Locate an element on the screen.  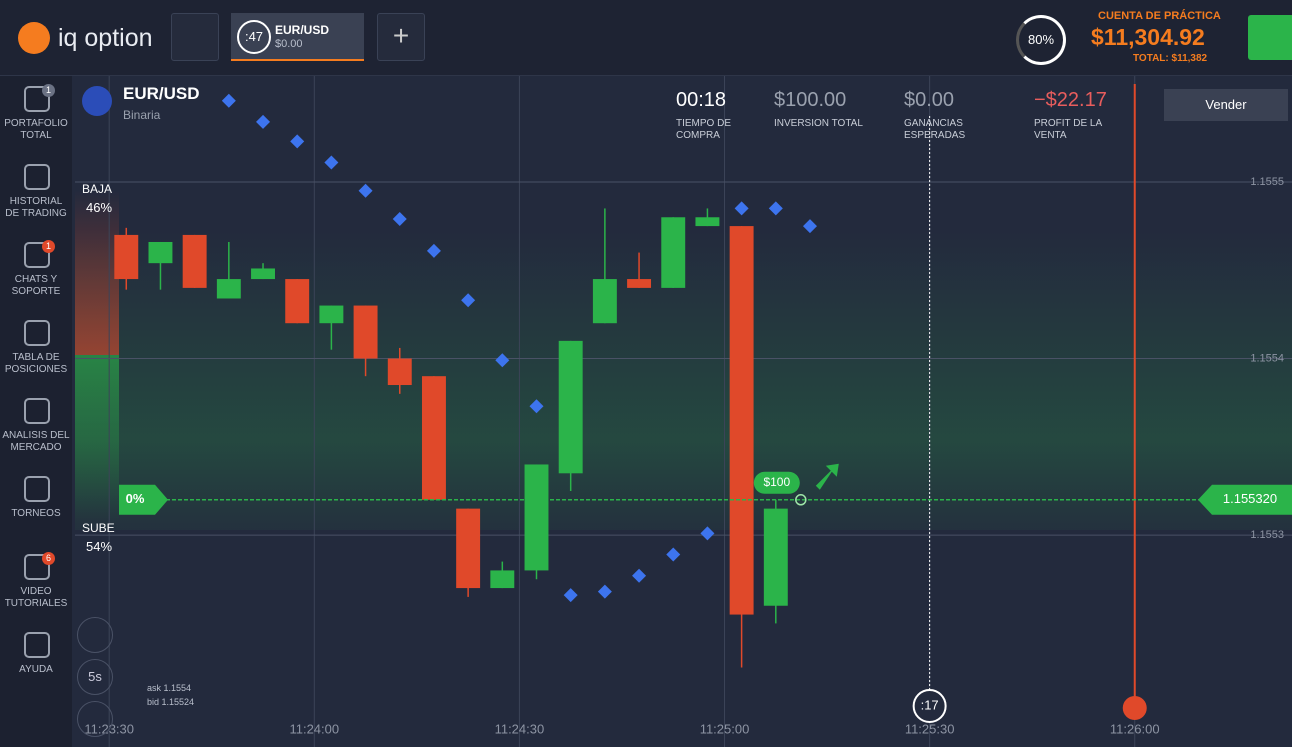
up-bar is located at coordinates (97, 437).